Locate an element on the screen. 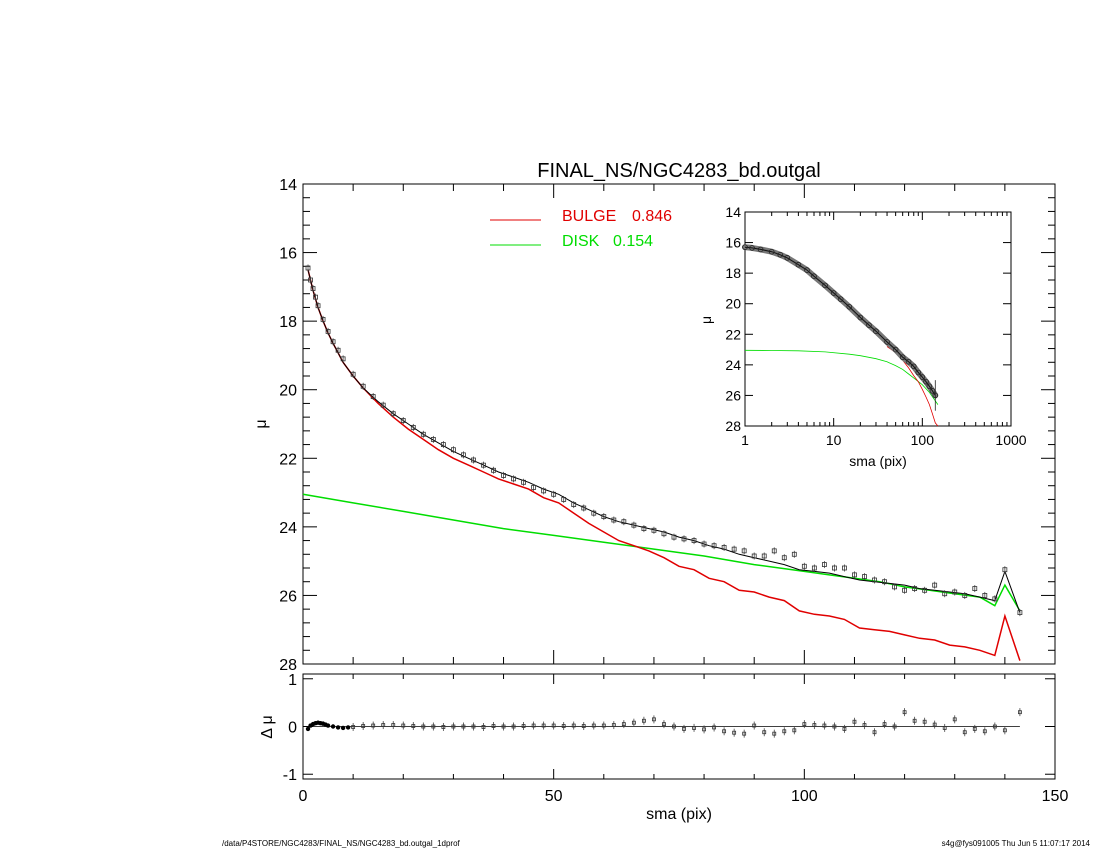  main-y-axis-label: μ is located at coordinates (261, 423).